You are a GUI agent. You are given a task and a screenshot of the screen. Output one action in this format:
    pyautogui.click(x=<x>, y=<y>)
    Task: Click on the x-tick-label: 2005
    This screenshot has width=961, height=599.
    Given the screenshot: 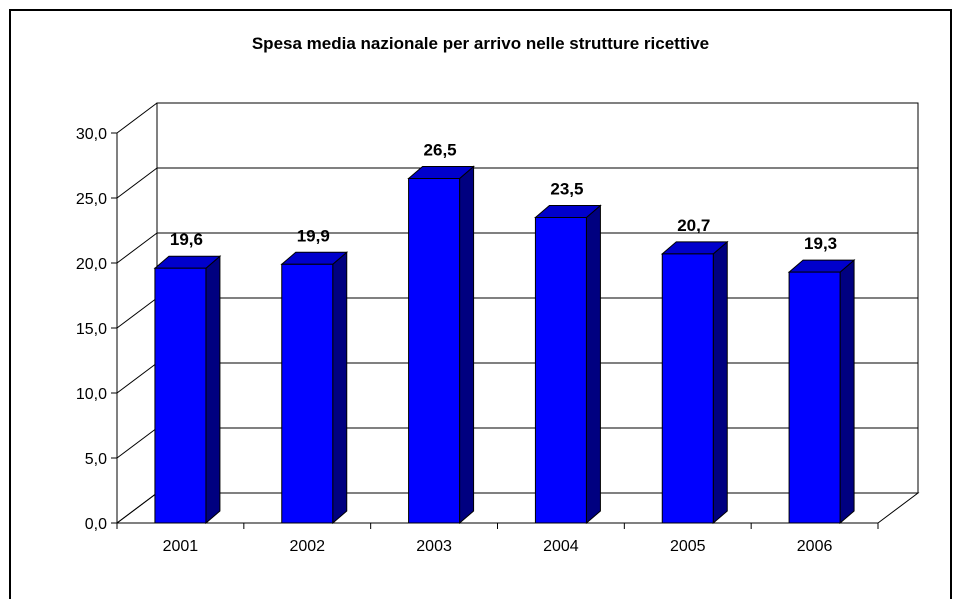 What is the action you would take?
    pyautogui.click(x=688, y=546)
    